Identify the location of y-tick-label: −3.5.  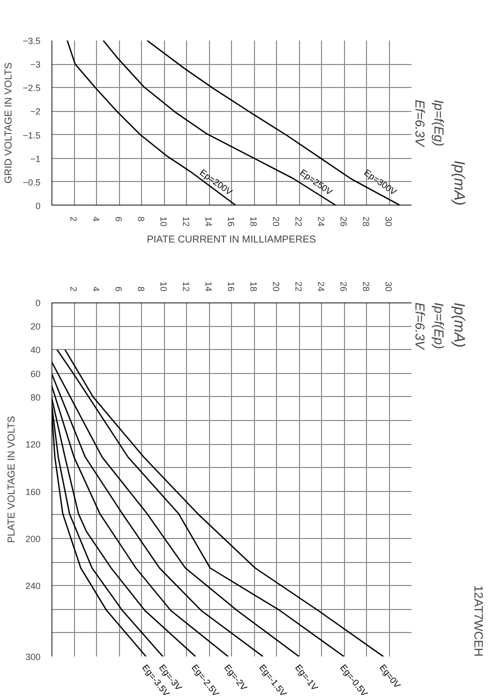
(31, 41).